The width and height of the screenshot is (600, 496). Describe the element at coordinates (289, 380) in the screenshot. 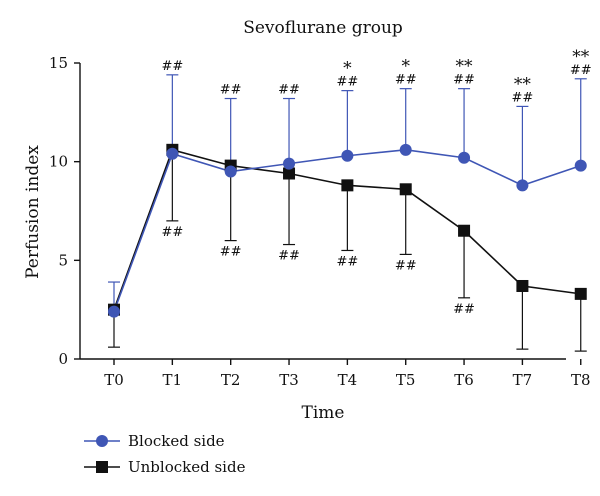

I see `x-tick-label: T3` at that location.